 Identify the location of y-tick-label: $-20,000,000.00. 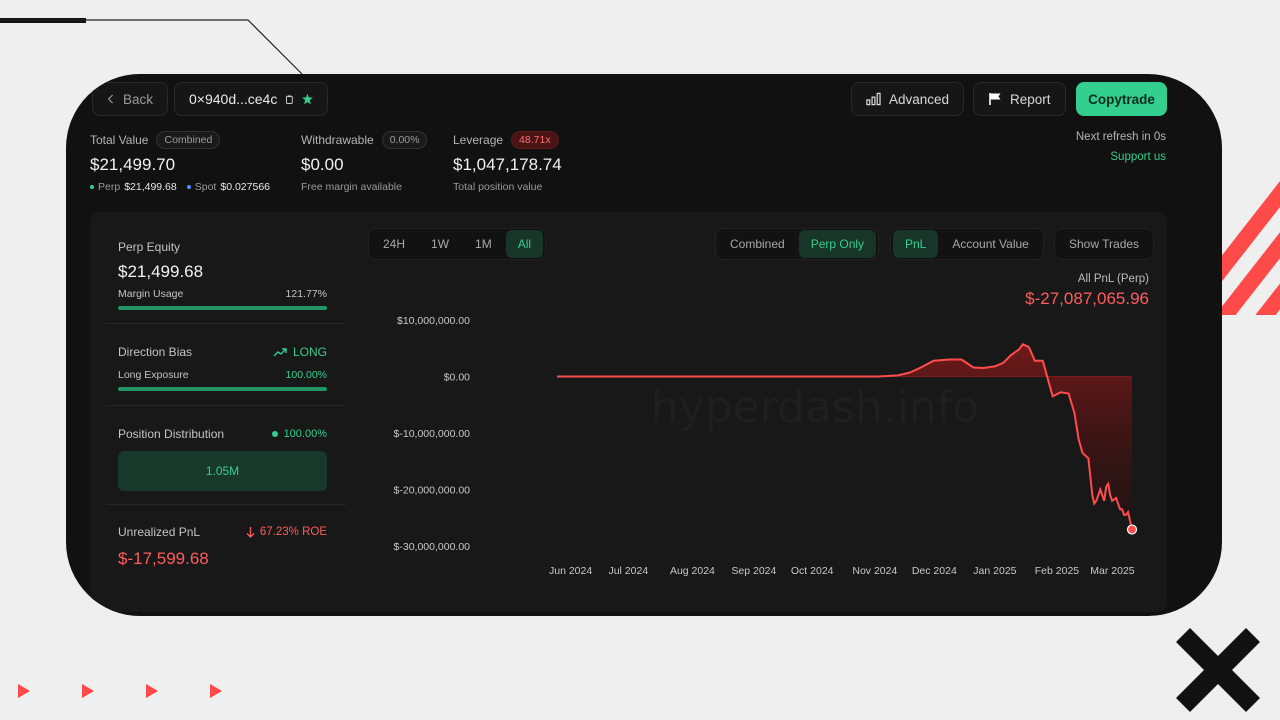
(432, 491).